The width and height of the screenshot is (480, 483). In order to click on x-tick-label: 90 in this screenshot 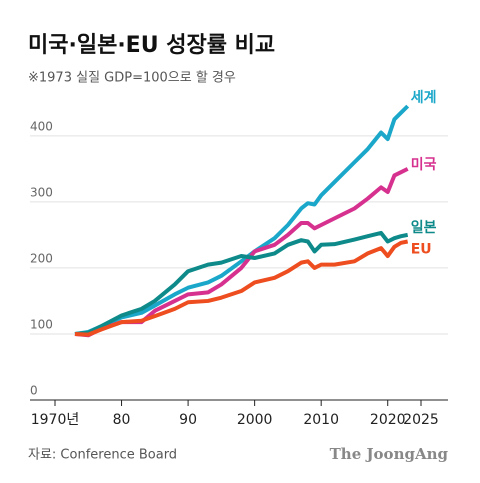, I will do `click(188, 420)`.